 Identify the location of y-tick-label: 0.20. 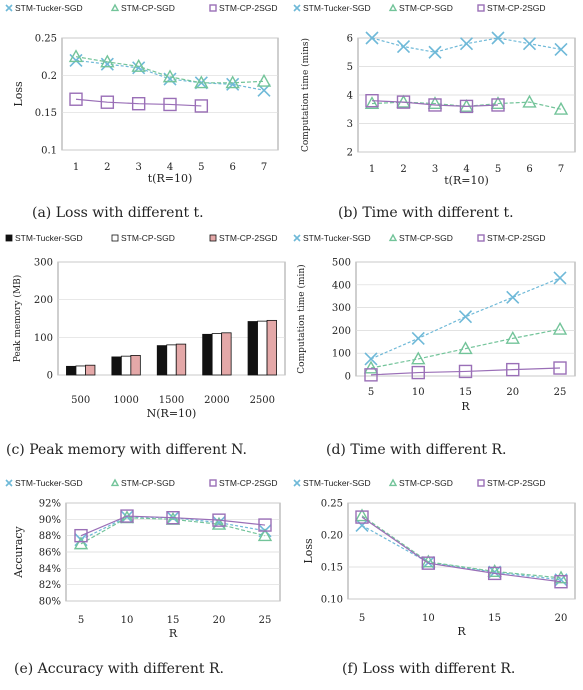
(332, 536).